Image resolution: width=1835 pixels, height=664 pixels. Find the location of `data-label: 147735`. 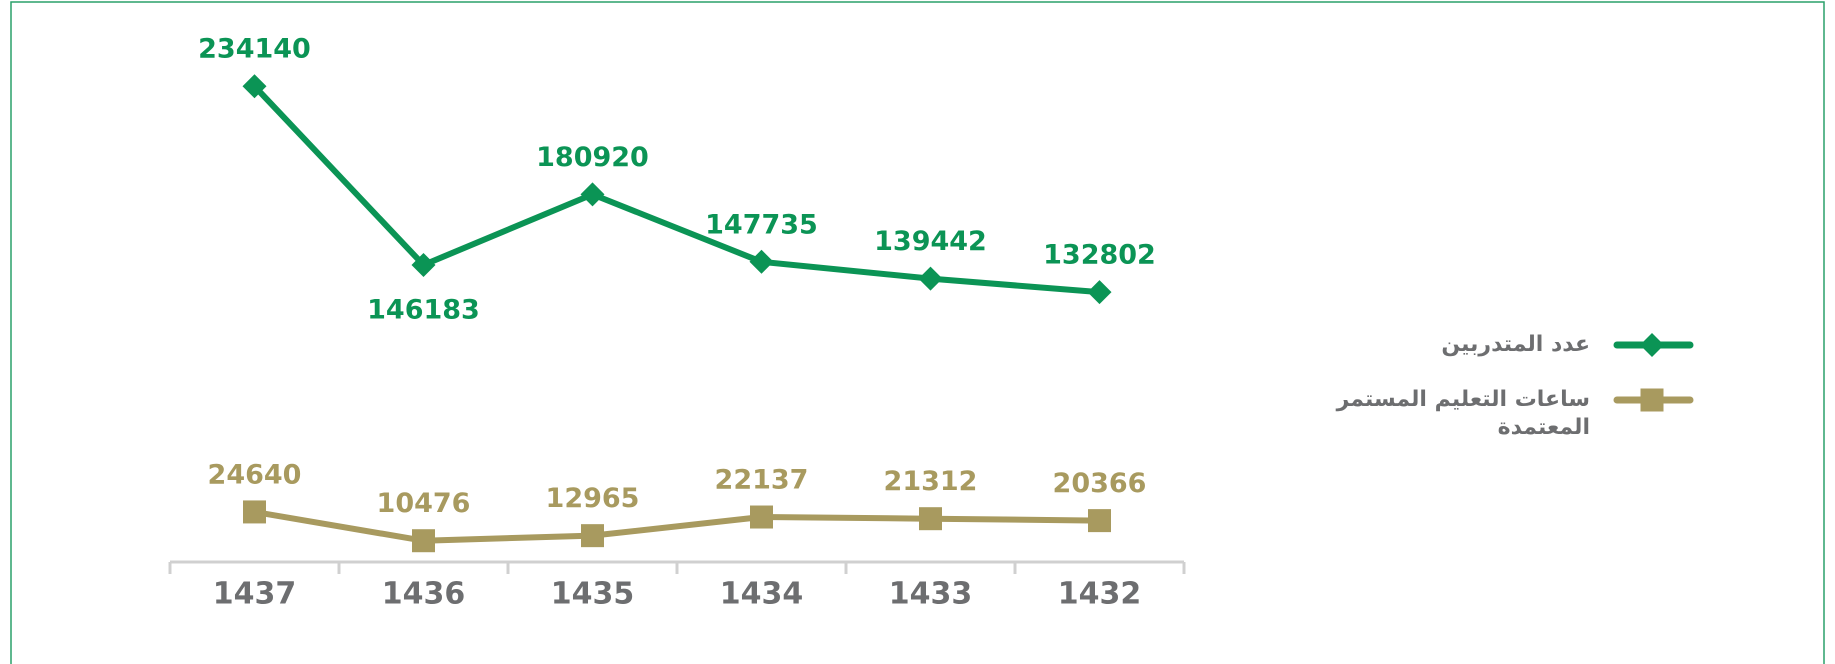

data-label: 147735 is located at coordinates (761, 224).